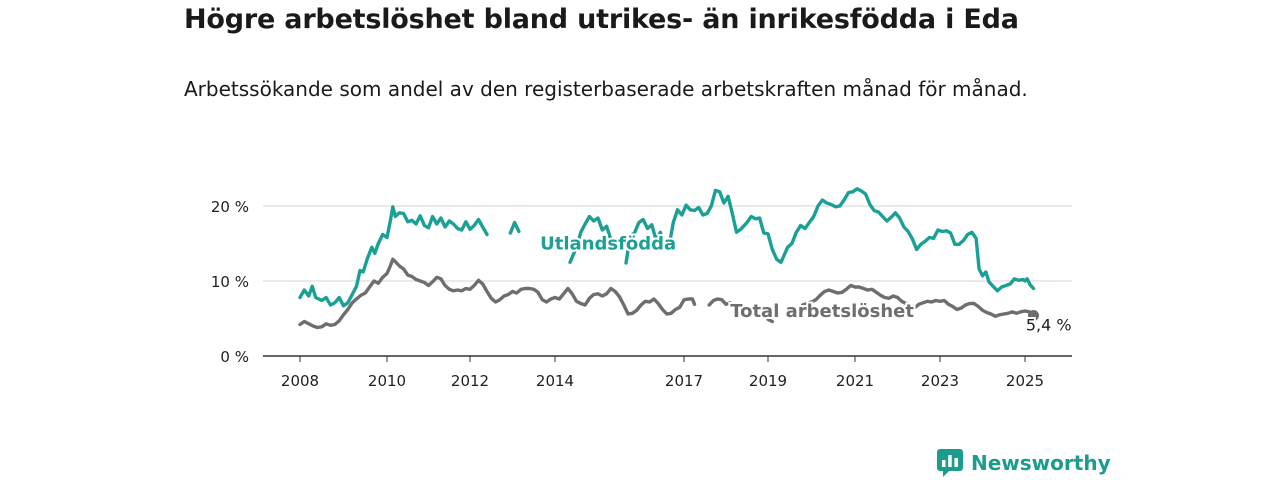  Describe the element at coordinates (768, 381) in the screenshot. I see `x-tick-label: 2019` at that location.